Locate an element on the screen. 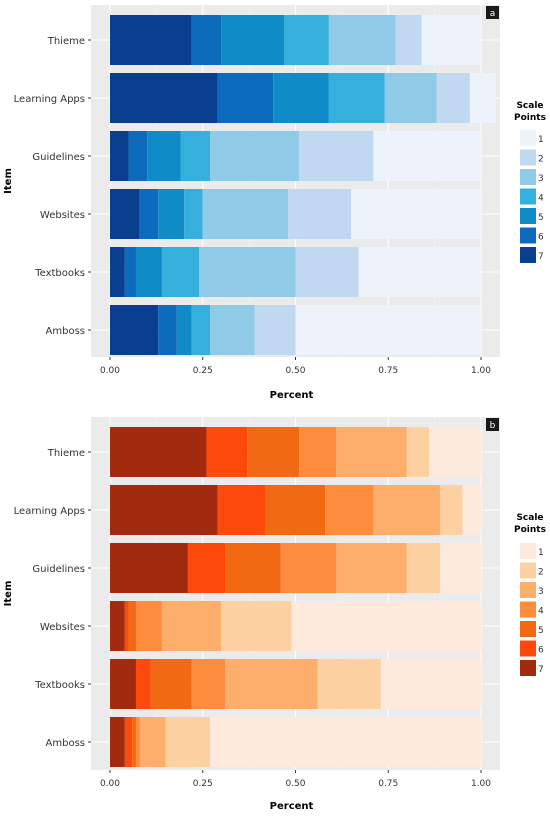 Image resolution: width=550 pixels, height=818 pixels. legend-label: 4 is located at coordinates (541, 612).